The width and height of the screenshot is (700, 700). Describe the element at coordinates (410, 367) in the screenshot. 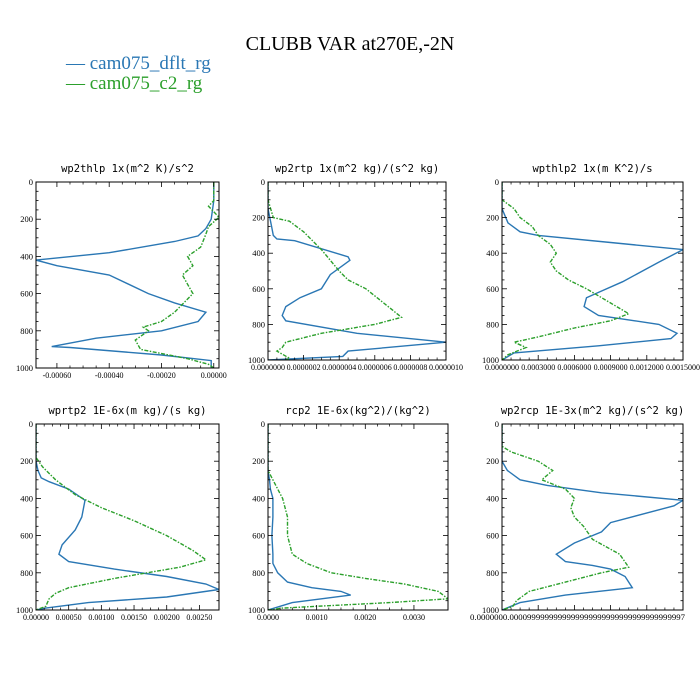

I see `x-tick-label: 0.0000008` at that location.